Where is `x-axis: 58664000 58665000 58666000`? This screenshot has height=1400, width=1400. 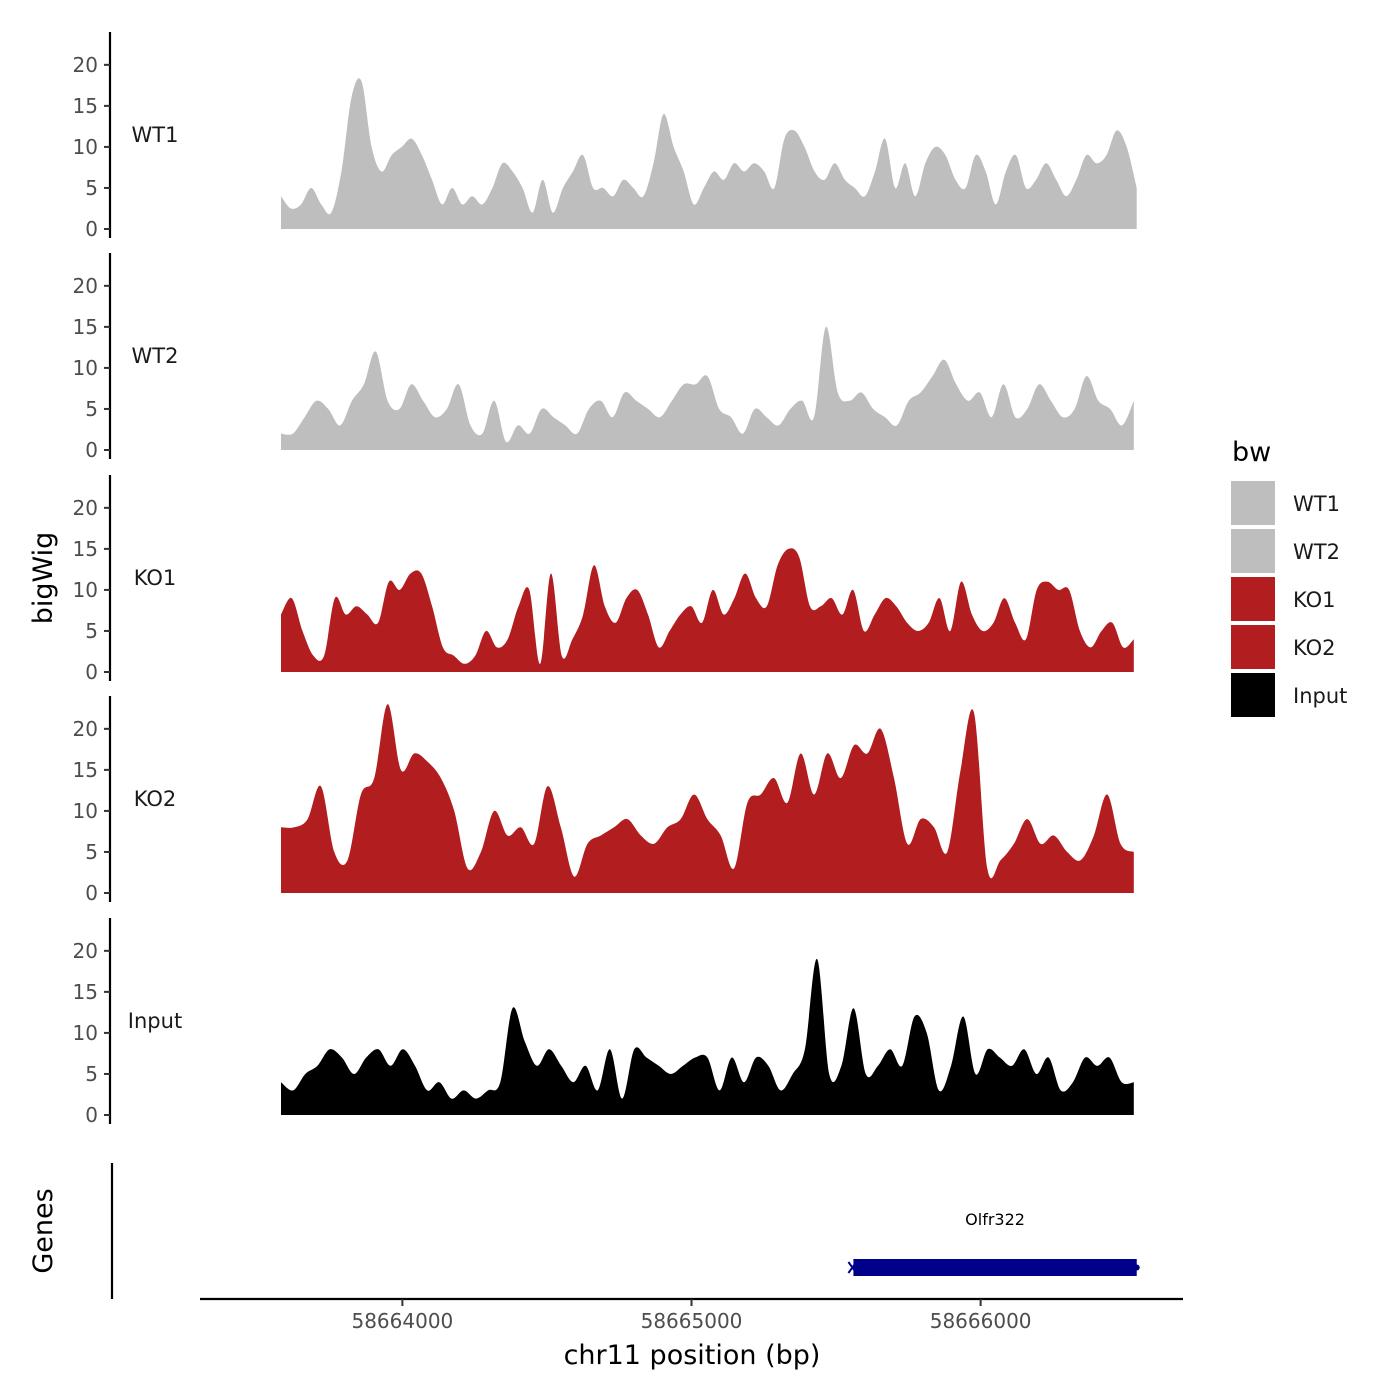 x-axis: 58664000 58665000 58666000 is located at coordinates (691, 1315).